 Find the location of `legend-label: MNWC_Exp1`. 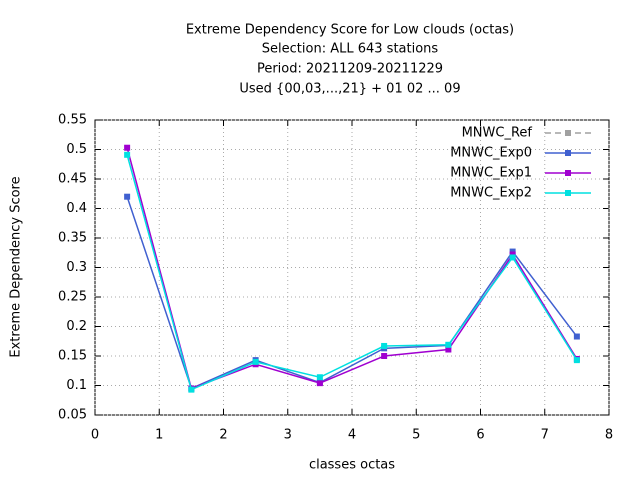

legend-label: MNWC_Exp1 is located at coordinates (491, 173).